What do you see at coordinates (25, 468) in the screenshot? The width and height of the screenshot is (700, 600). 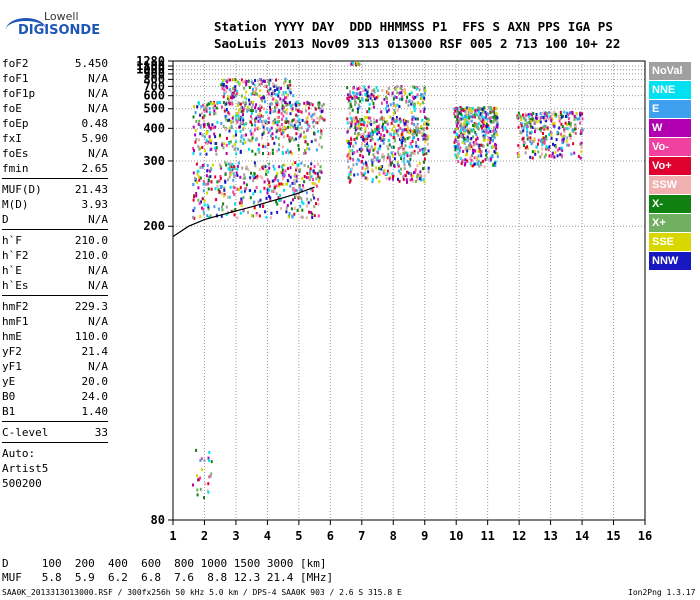 I see `auto-line2: Artist5` at bounding box center [25, 468].